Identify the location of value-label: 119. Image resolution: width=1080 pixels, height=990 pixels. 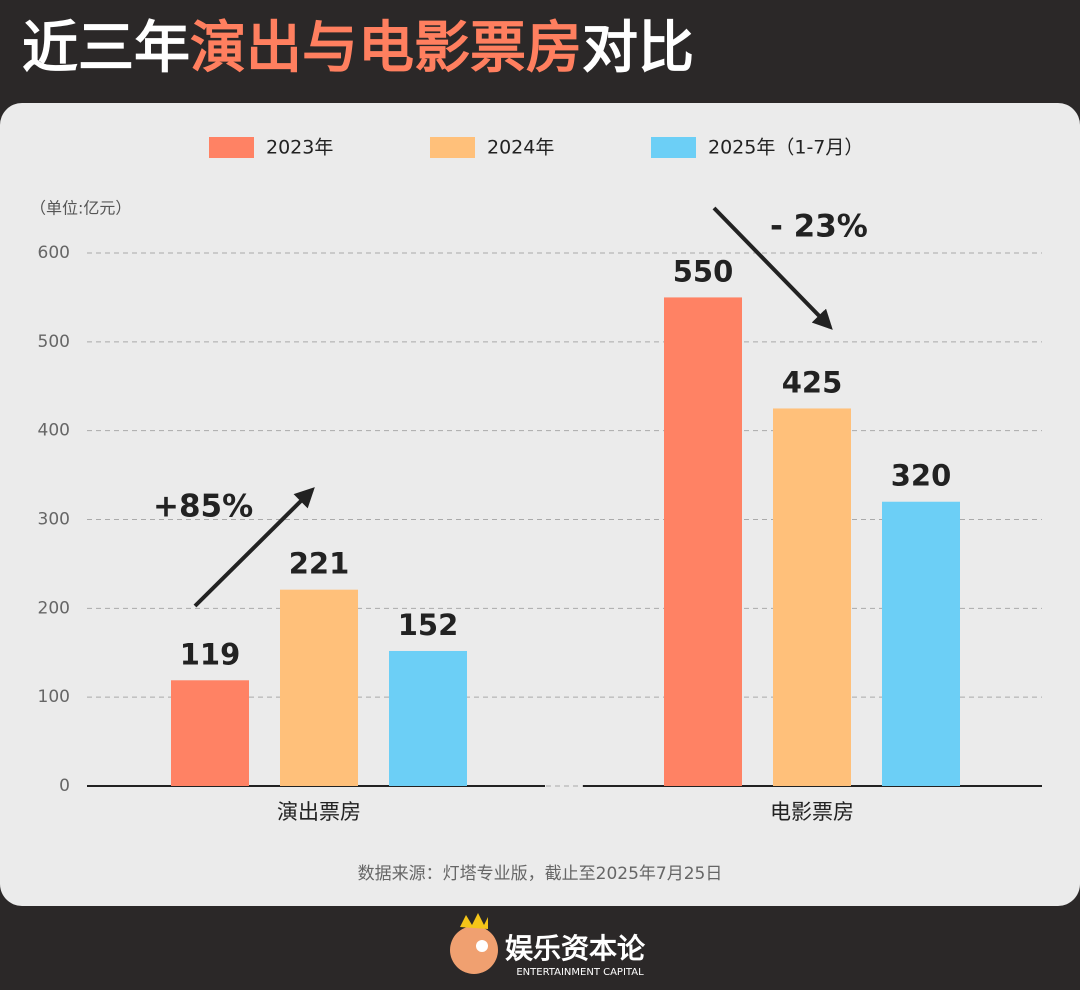
(210, 654).